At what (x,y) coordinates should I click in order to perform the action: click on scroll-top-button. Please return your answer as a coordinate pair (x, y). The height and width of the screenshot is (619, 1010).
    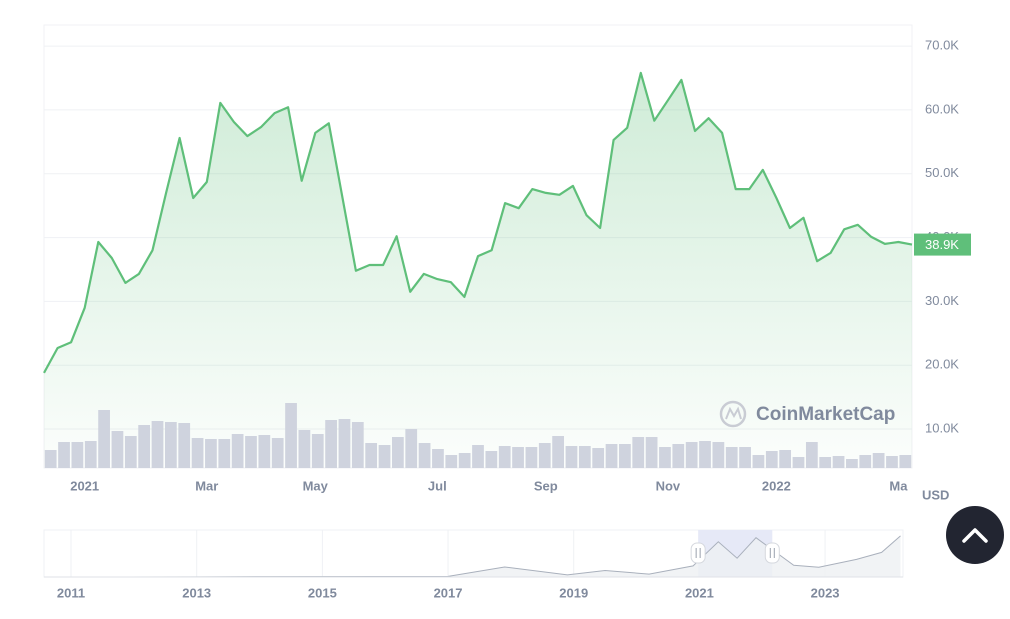
    Looking at the image, I should click on (975, 535).